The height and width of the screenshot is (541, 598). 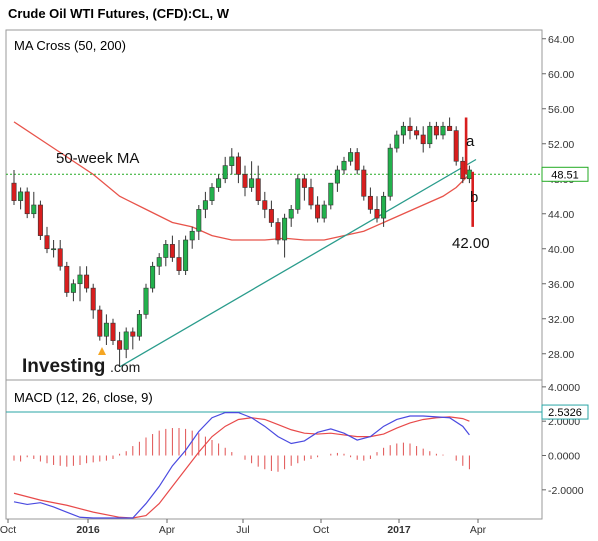 I want to click on macd-tick-label: 4.0000, so click(x=564, y=388).